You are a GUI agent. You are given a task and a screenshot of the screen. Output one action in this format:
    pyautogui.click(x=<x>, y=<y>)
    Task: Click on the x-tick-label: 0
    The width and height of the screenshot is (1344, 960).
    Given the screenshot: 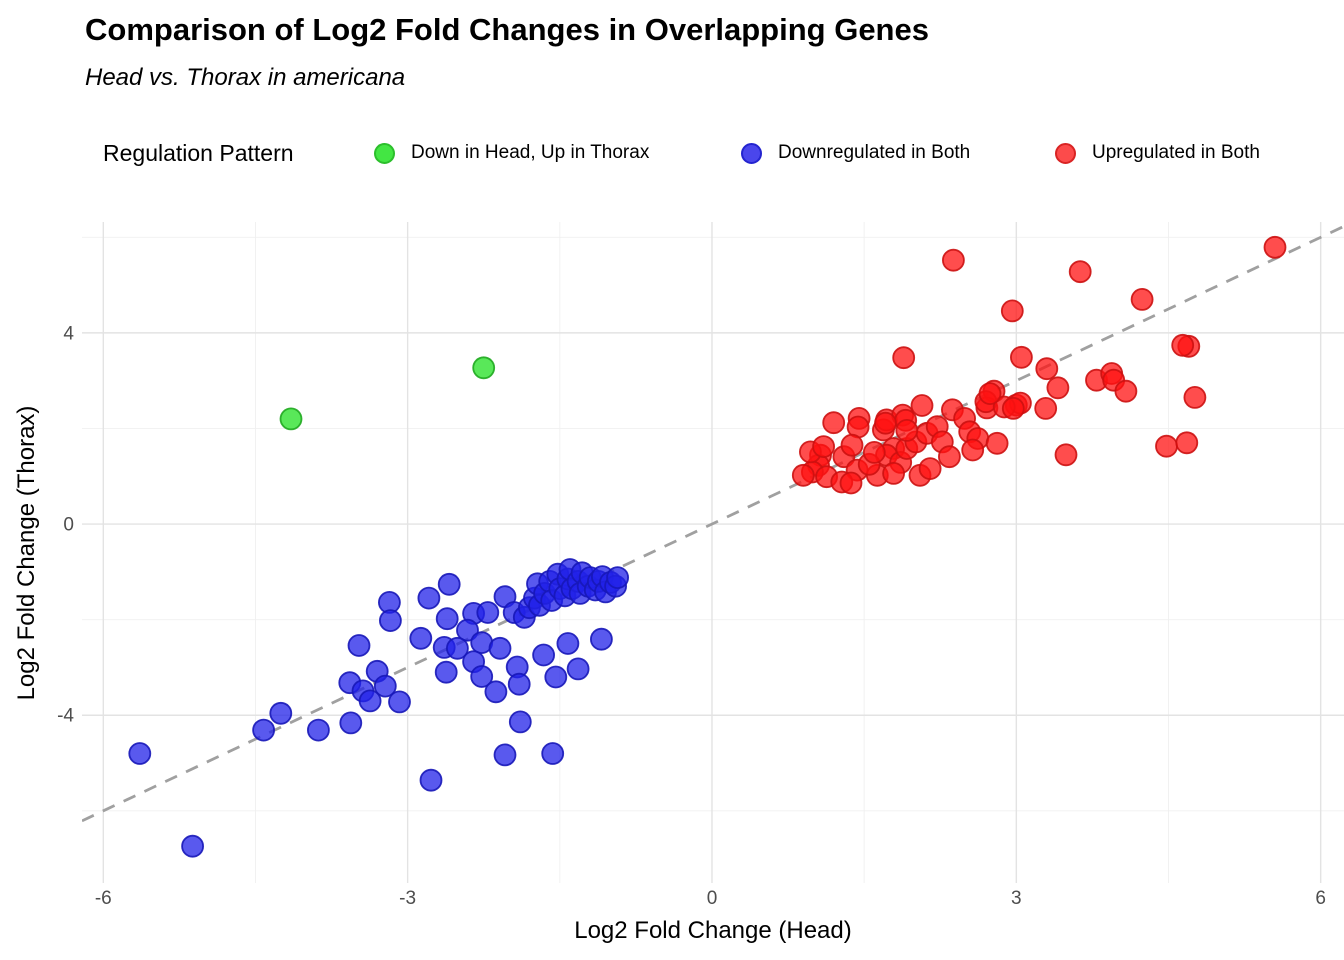 What is the action you would take?
    pyautogui.click(x=712, y=898)
    